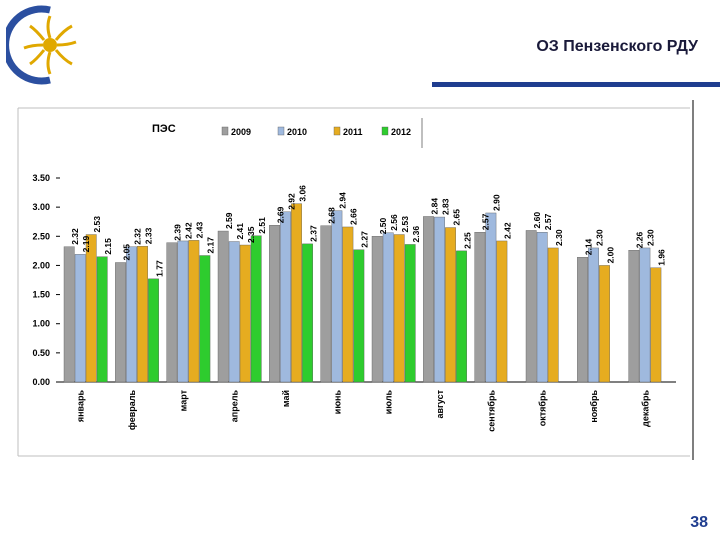 This screenshot has width=720, height=540. What do you see at coordinates (302, 193) in the screenshot?
I see `data-label: 3.06` at bounding box center [302, 193].